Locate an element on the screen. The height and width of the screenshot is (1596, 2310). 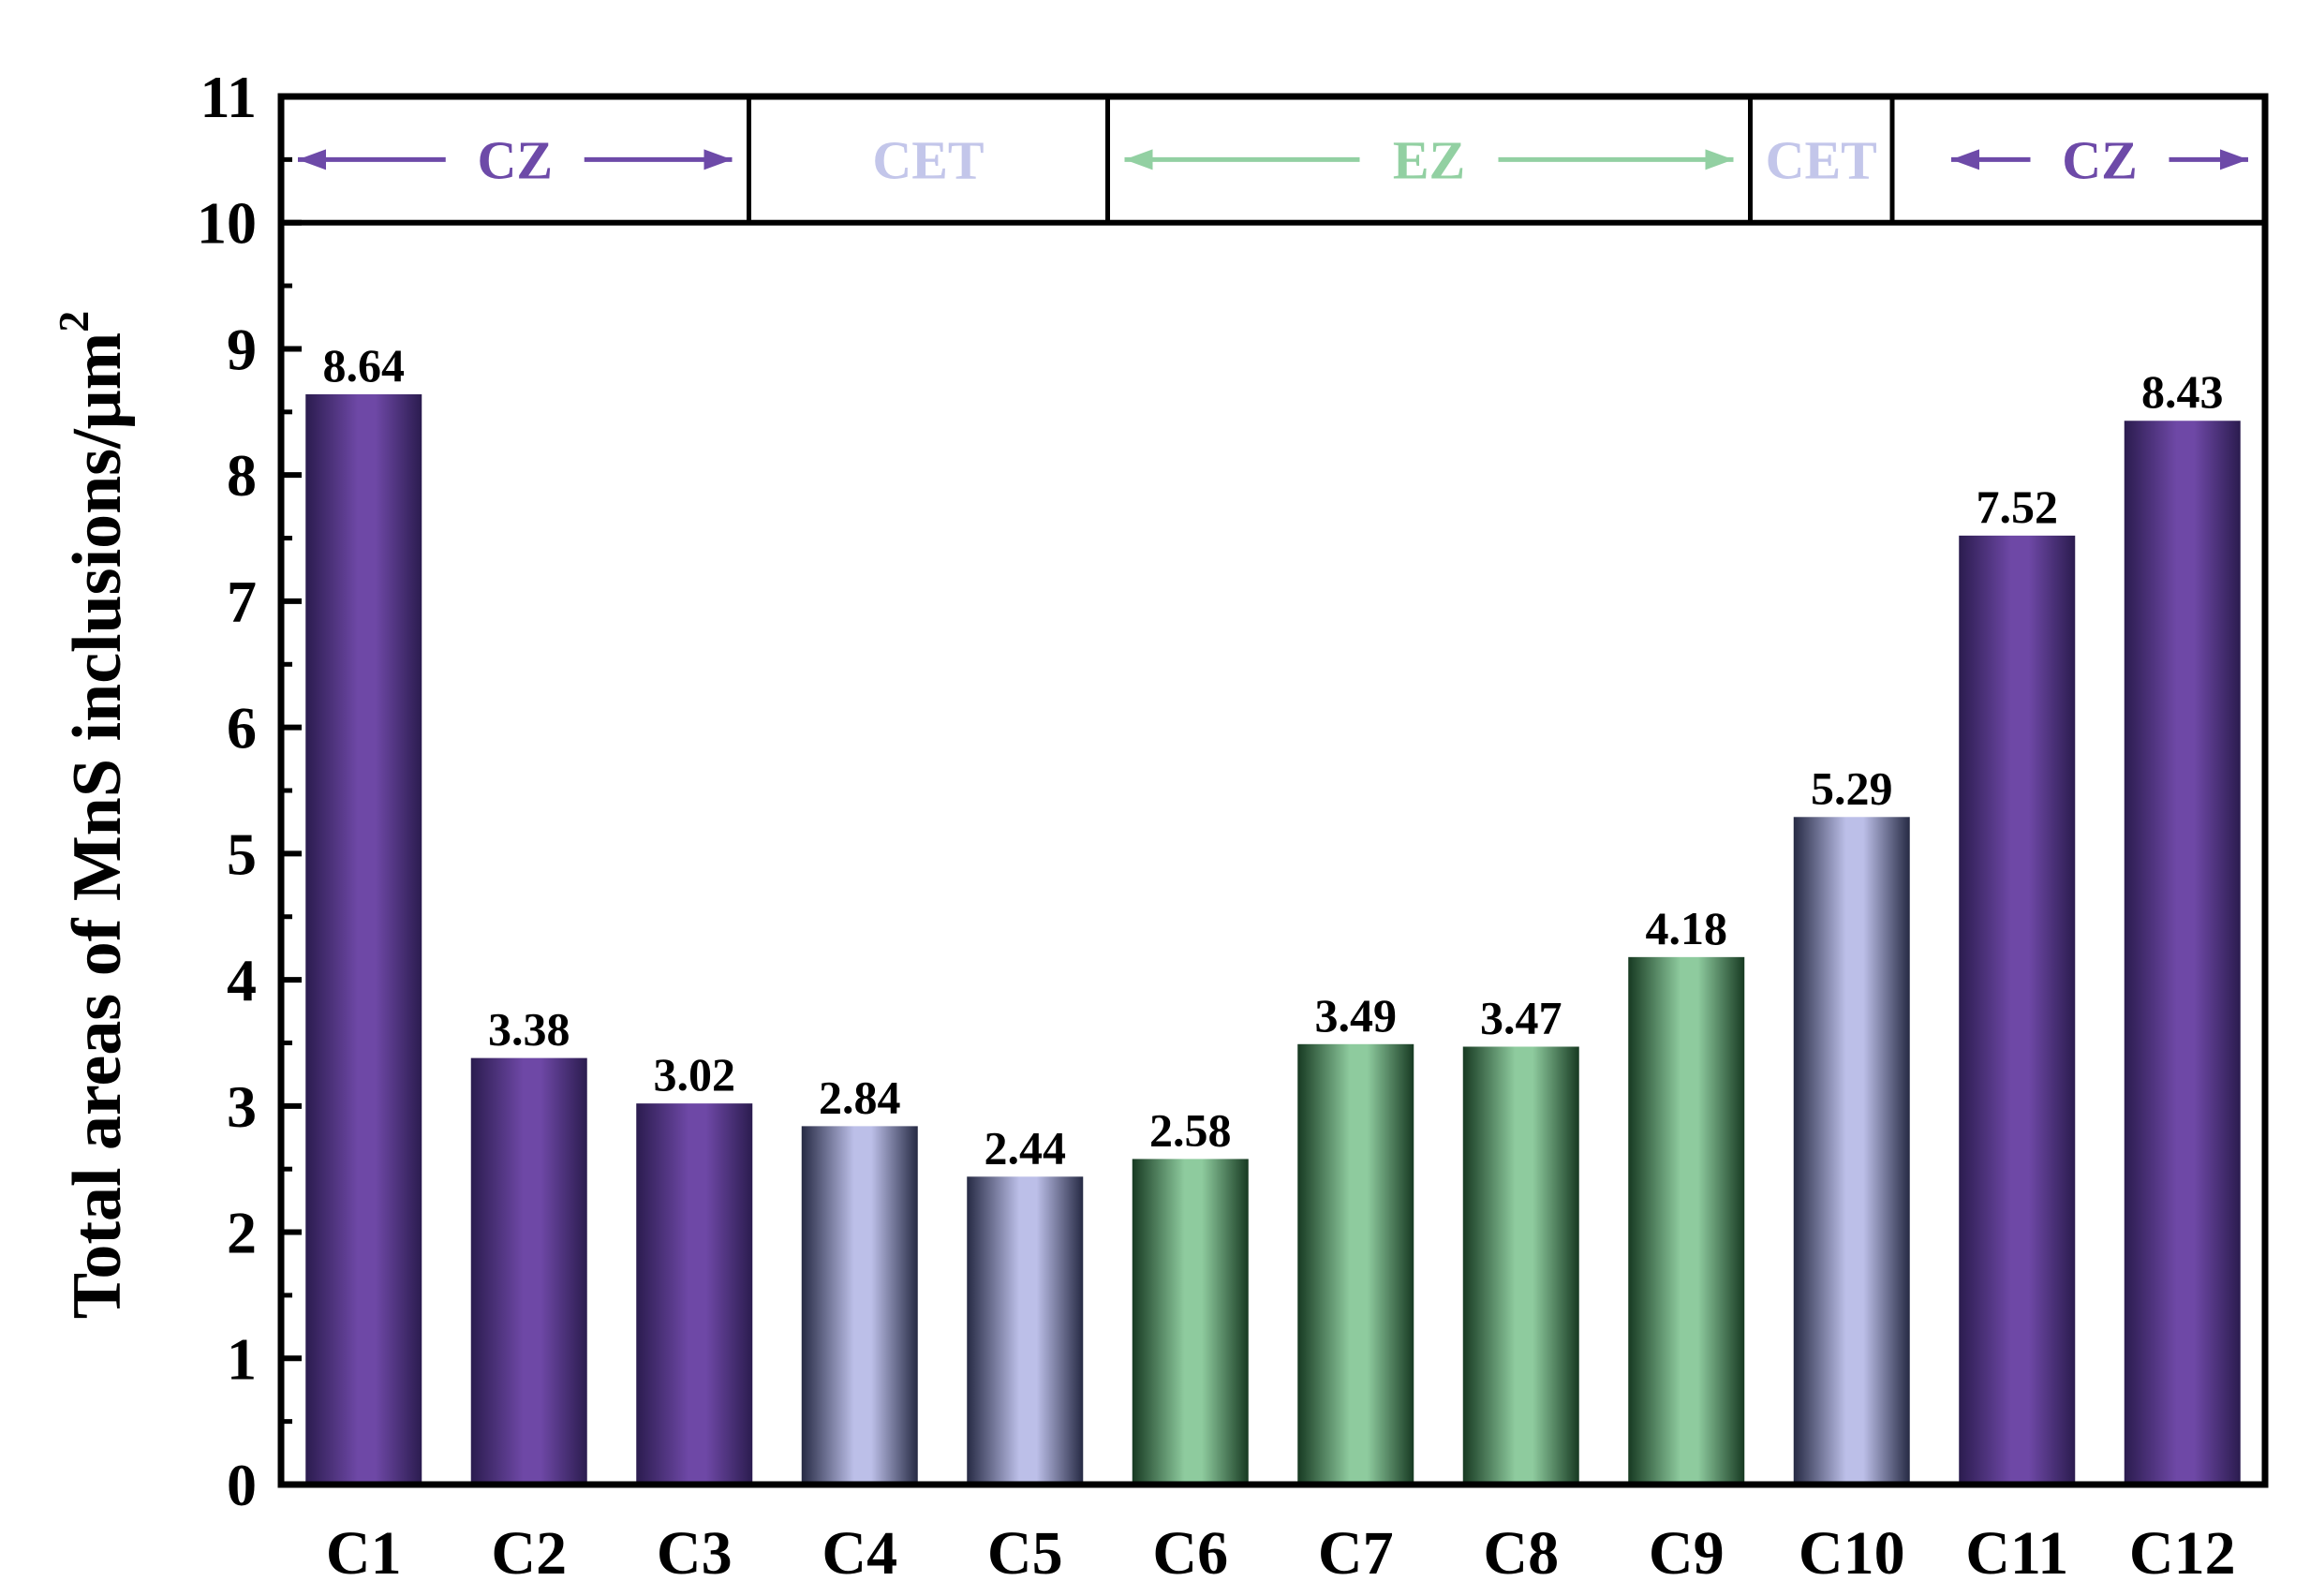
x-tick-label-c2: C2 is located at coordinates (529, 1553).